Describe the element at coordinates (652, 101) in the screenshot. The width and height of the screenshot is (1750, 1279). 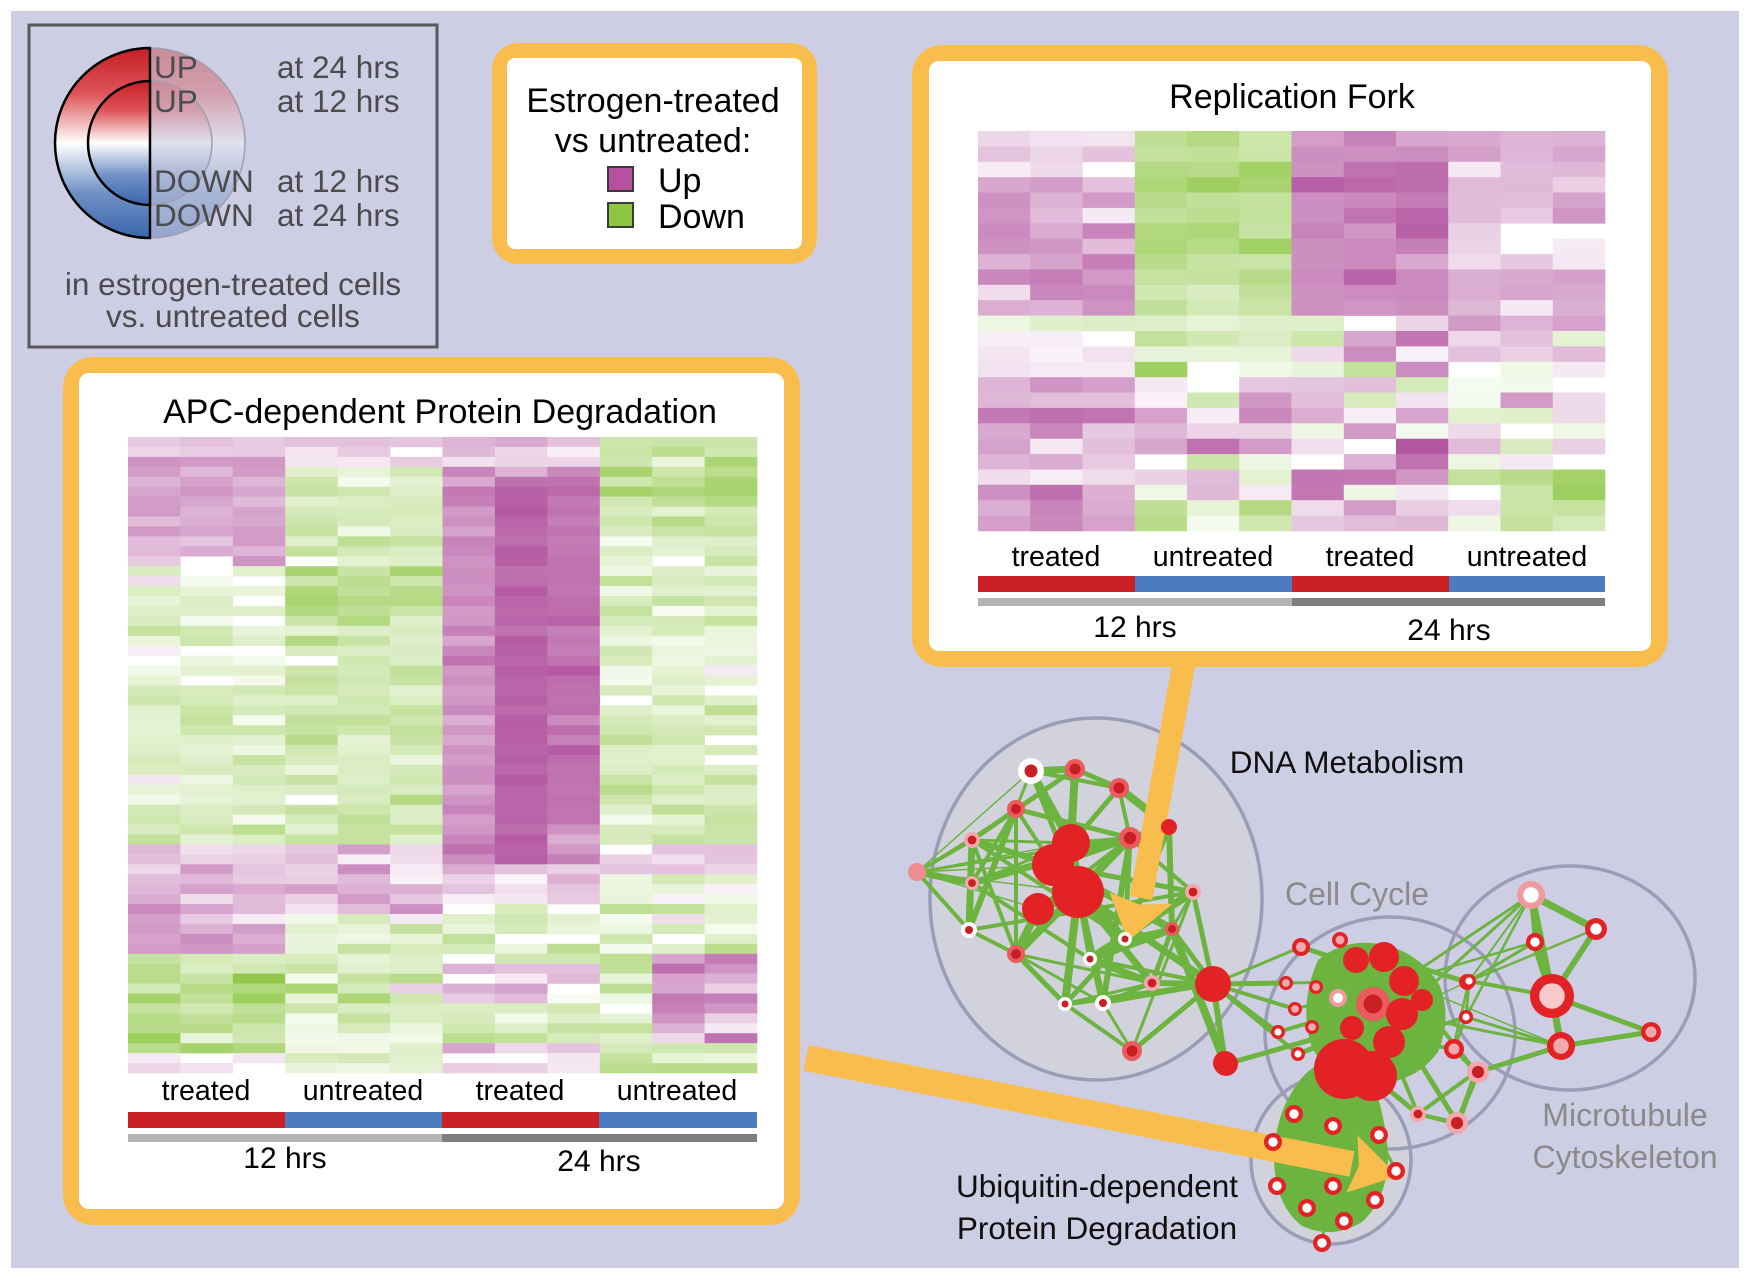
I see `svg-text: Estrogen-treated` at that location.